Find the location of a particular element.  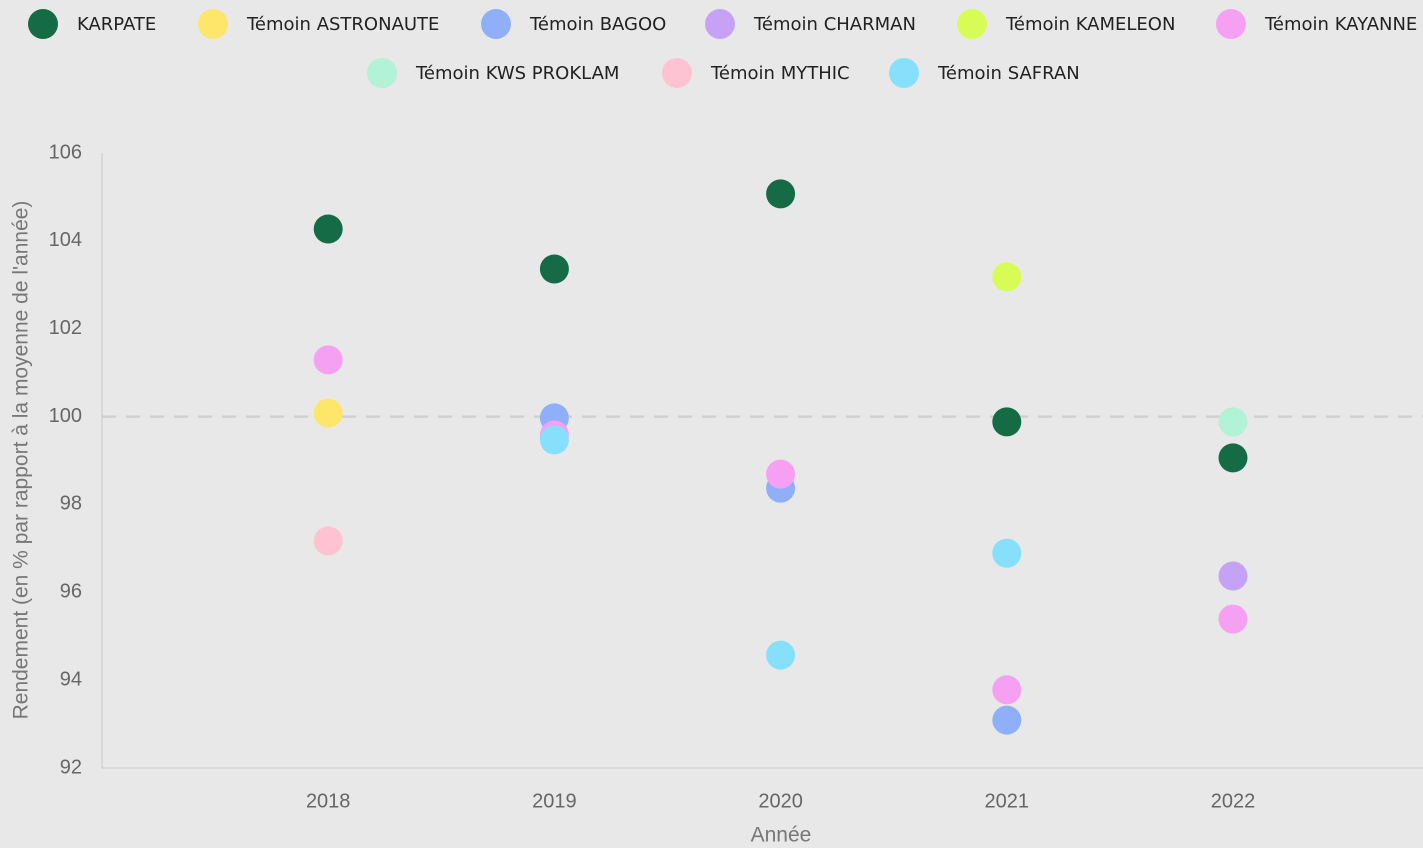

legend-label: Témoin ASTRONAUTE is located at coordinates (342, 24).